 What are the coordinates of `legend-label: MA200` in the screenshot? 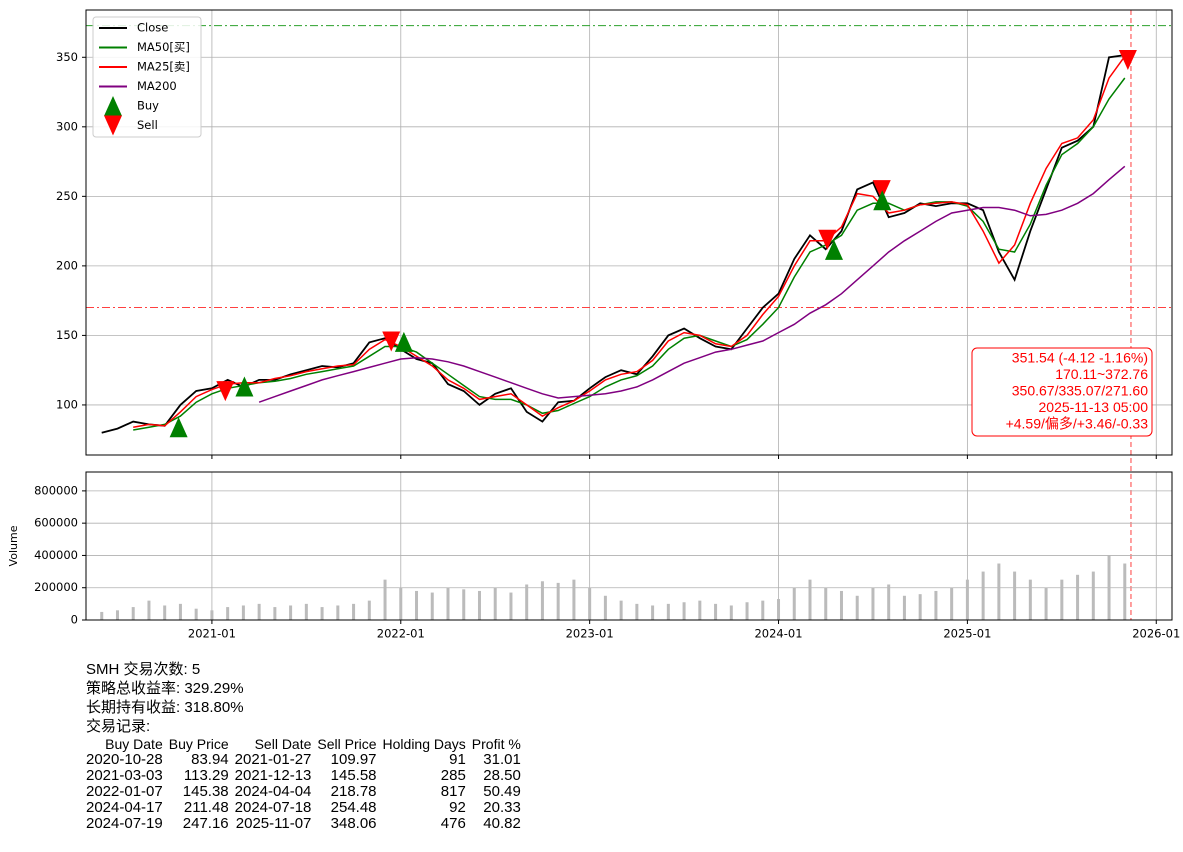 It's located at (157, 86).